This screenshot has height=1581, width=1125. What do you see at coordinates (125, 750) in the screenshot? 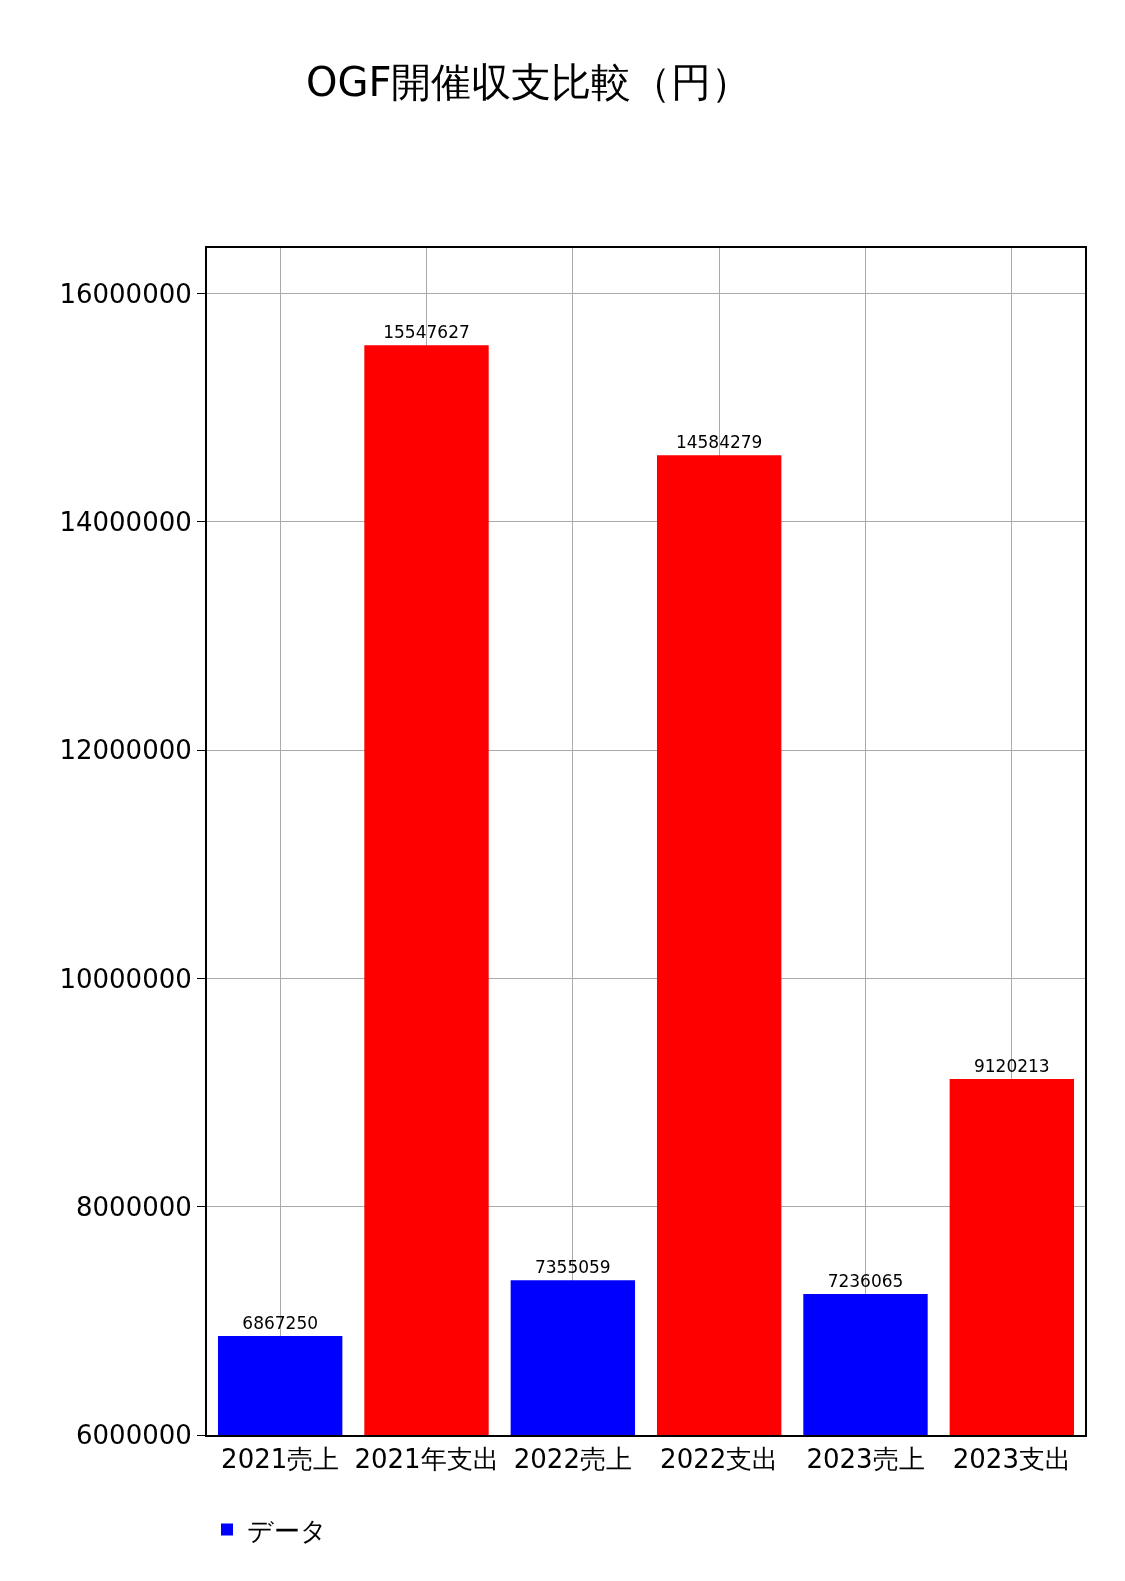
I see `y-tick-label: 12000000` at bounding box center [125, 750].